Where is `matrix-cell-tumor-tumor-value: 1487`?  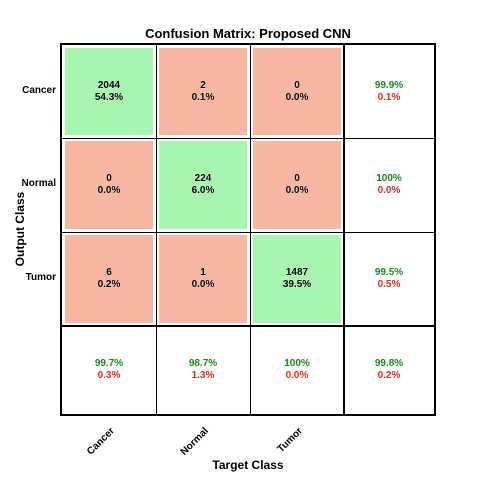 matrix-cell-tumor-tumor-value: 1487 is located at coordinates (297, 272).